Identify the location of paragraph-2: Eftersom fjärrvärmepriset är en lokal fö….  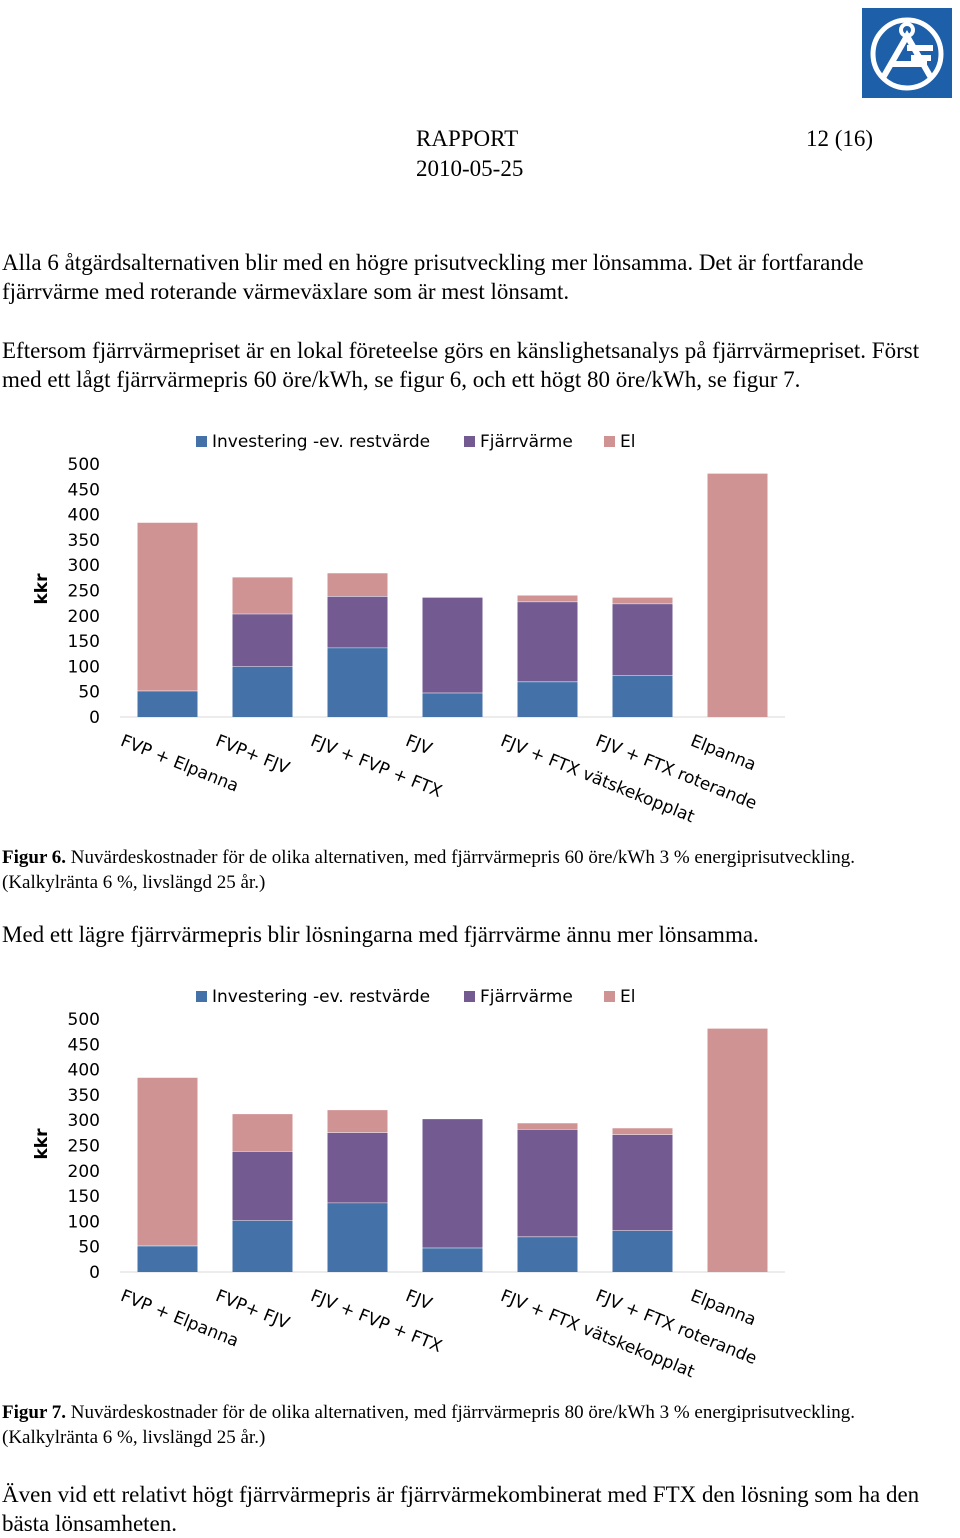
(461, 365).